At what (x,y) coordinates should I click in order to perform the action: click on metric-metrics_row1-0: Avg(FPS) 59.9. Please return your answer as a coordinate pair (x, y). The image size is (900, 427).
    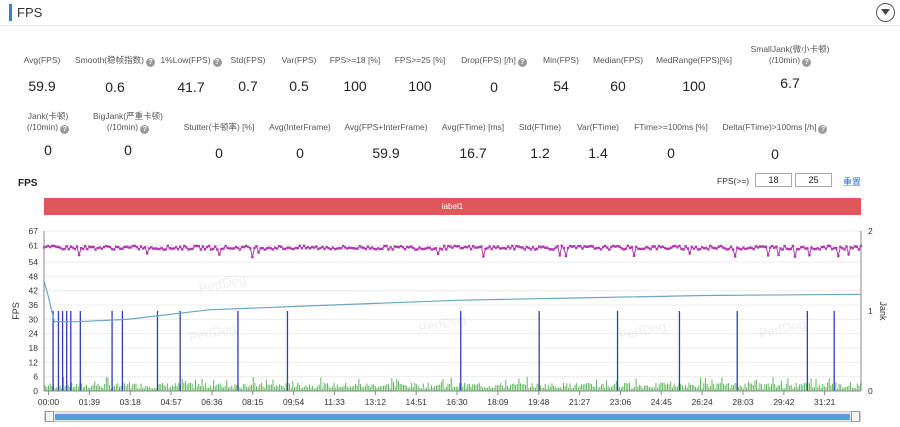
    Looking at the image, I should click on (56, 74).